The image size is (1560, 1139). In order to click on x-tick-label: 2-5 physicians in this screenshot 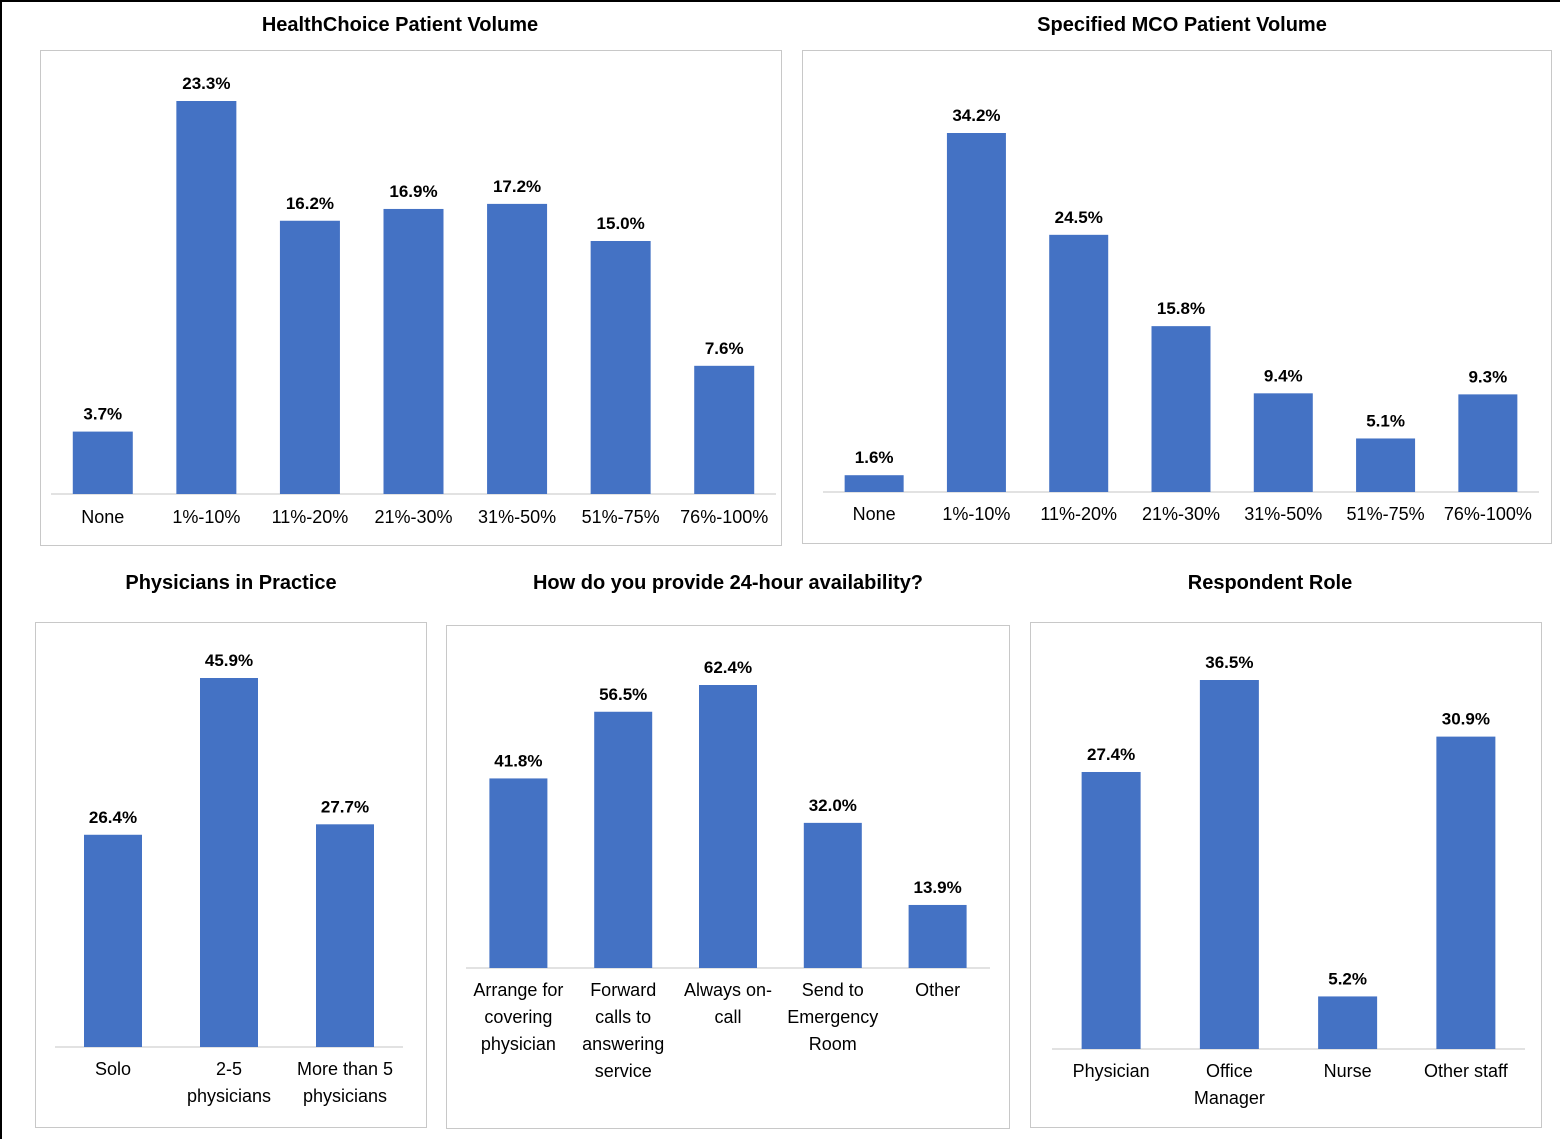, I will do `click(229, 1082)`.